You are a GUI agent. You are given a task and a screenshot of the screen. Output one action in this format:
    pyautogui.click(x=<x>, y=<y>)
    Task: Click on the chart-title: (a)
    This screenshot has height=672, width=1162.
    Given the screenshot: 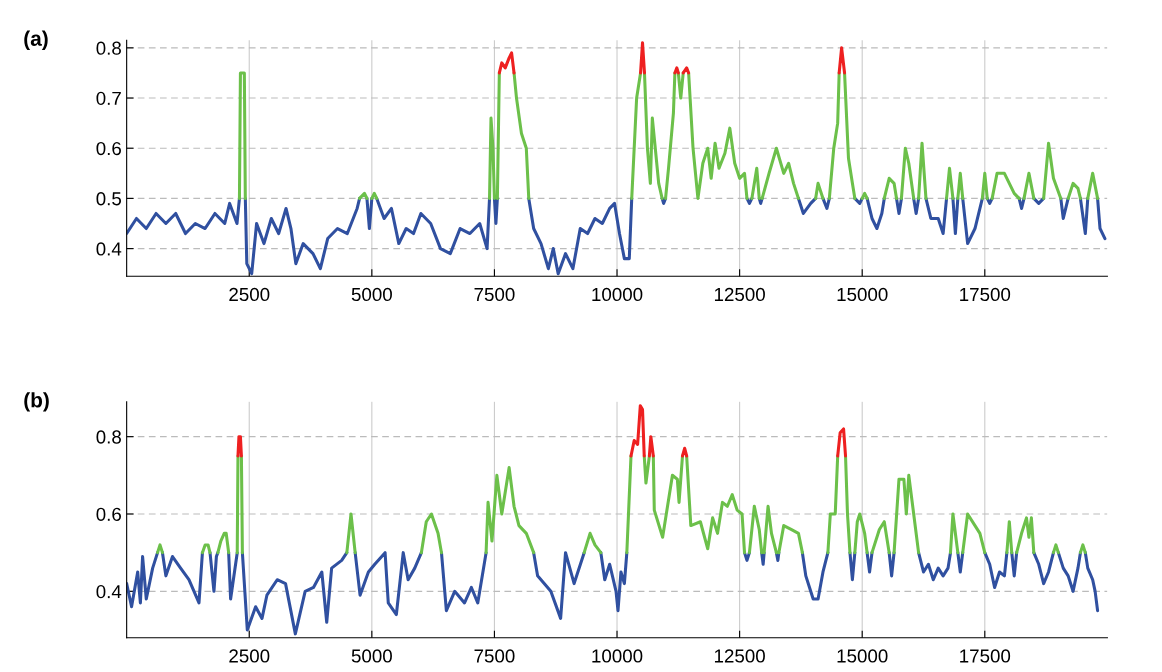 What is the action you would take?
    pyautogui.click(x=36, y=40)
    